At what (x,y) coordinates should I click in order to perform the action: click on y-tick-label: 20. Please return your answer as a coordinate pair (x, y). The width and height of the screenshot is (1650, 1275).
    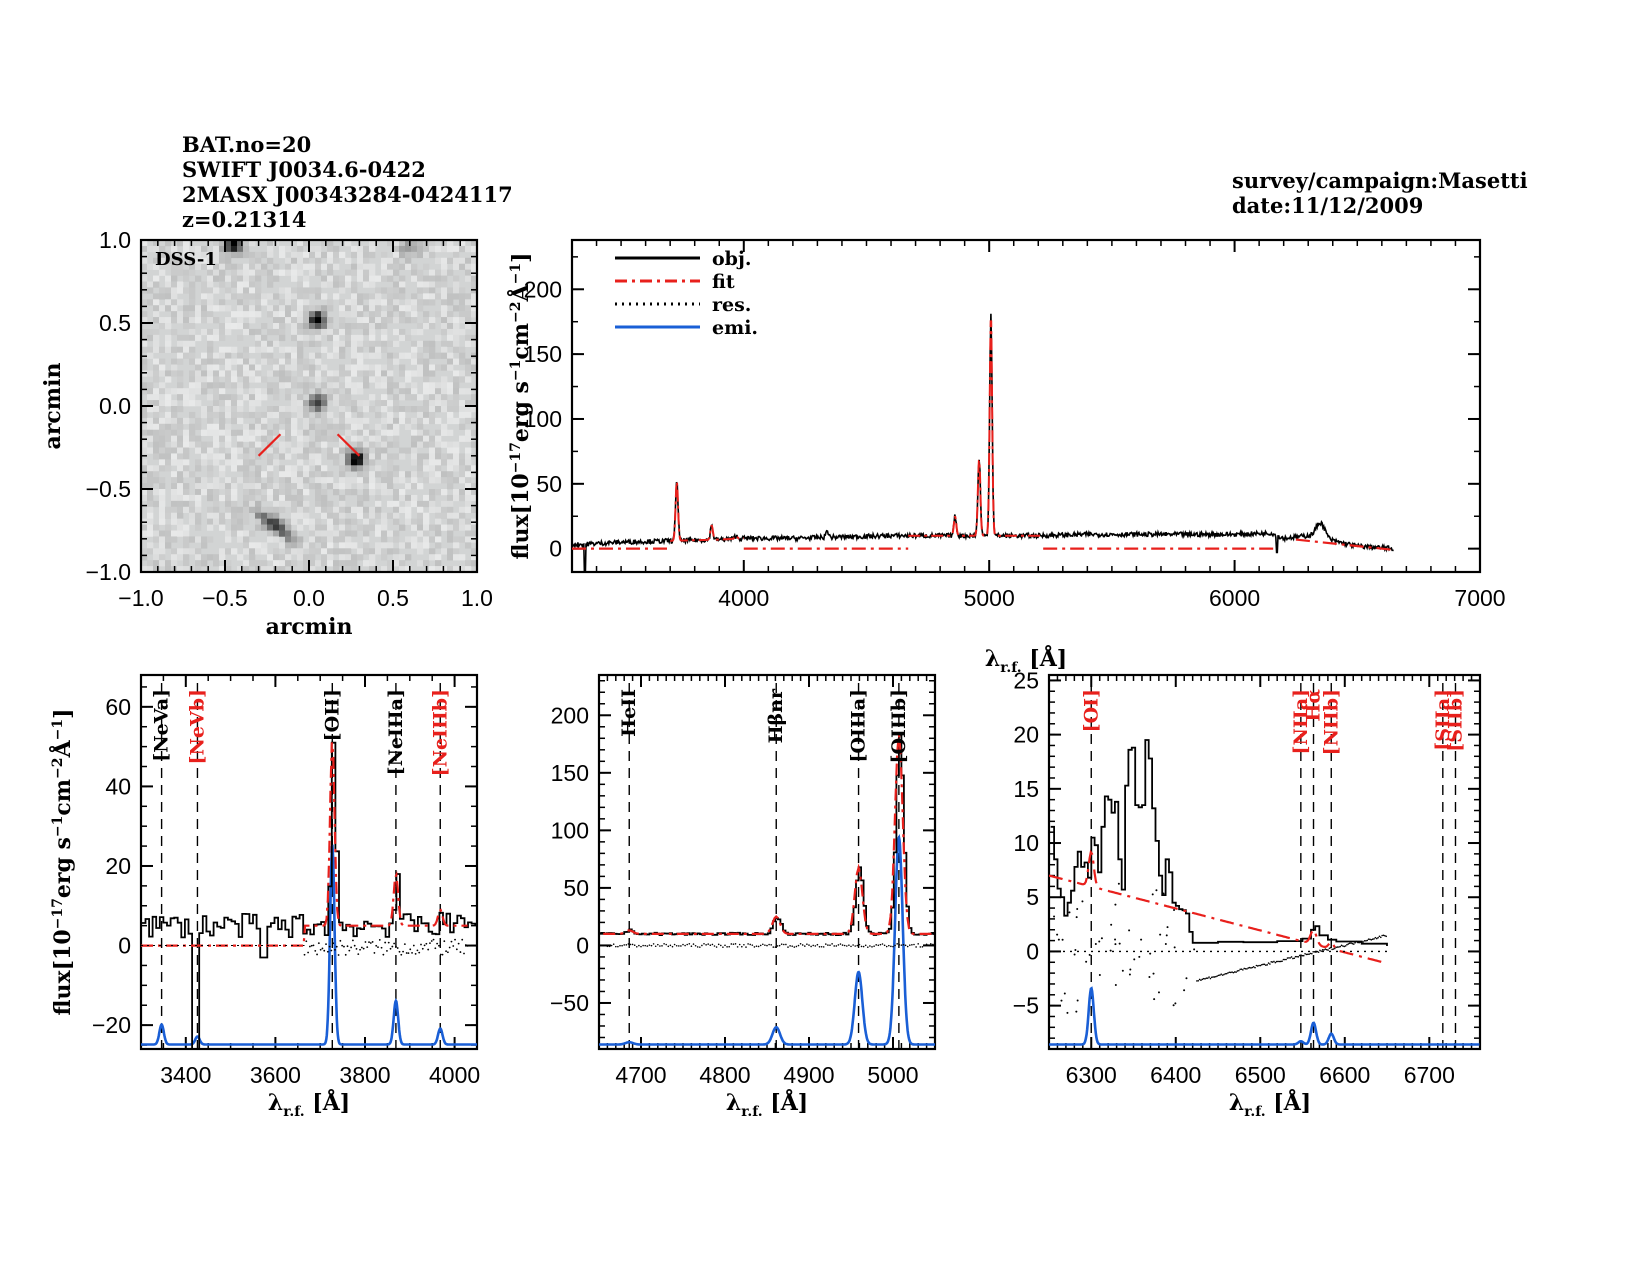
    Looking at the image, I should click on (1026, 735).